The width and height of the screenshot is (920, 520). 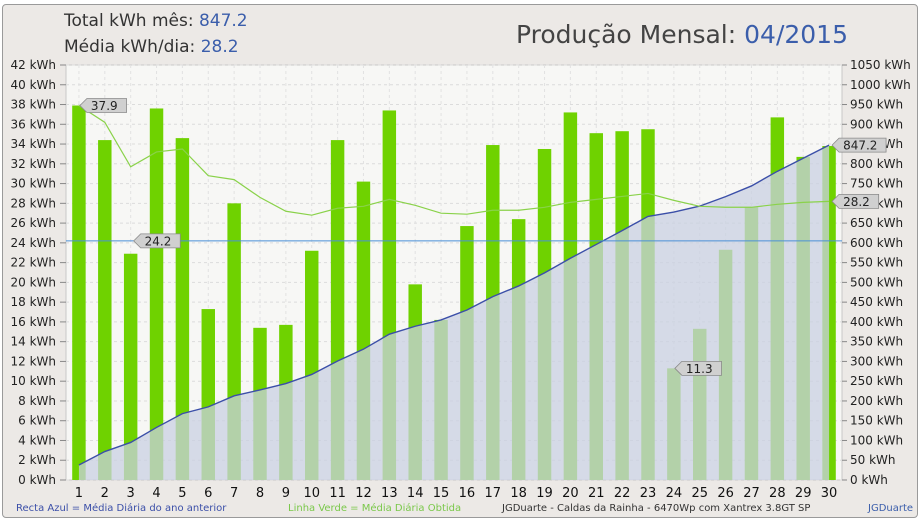 What do you see at coordinates (880, 65) in the screenshot?
I see `y-right-tick-label: 1050 kWh` at bounding box center [880, 65].